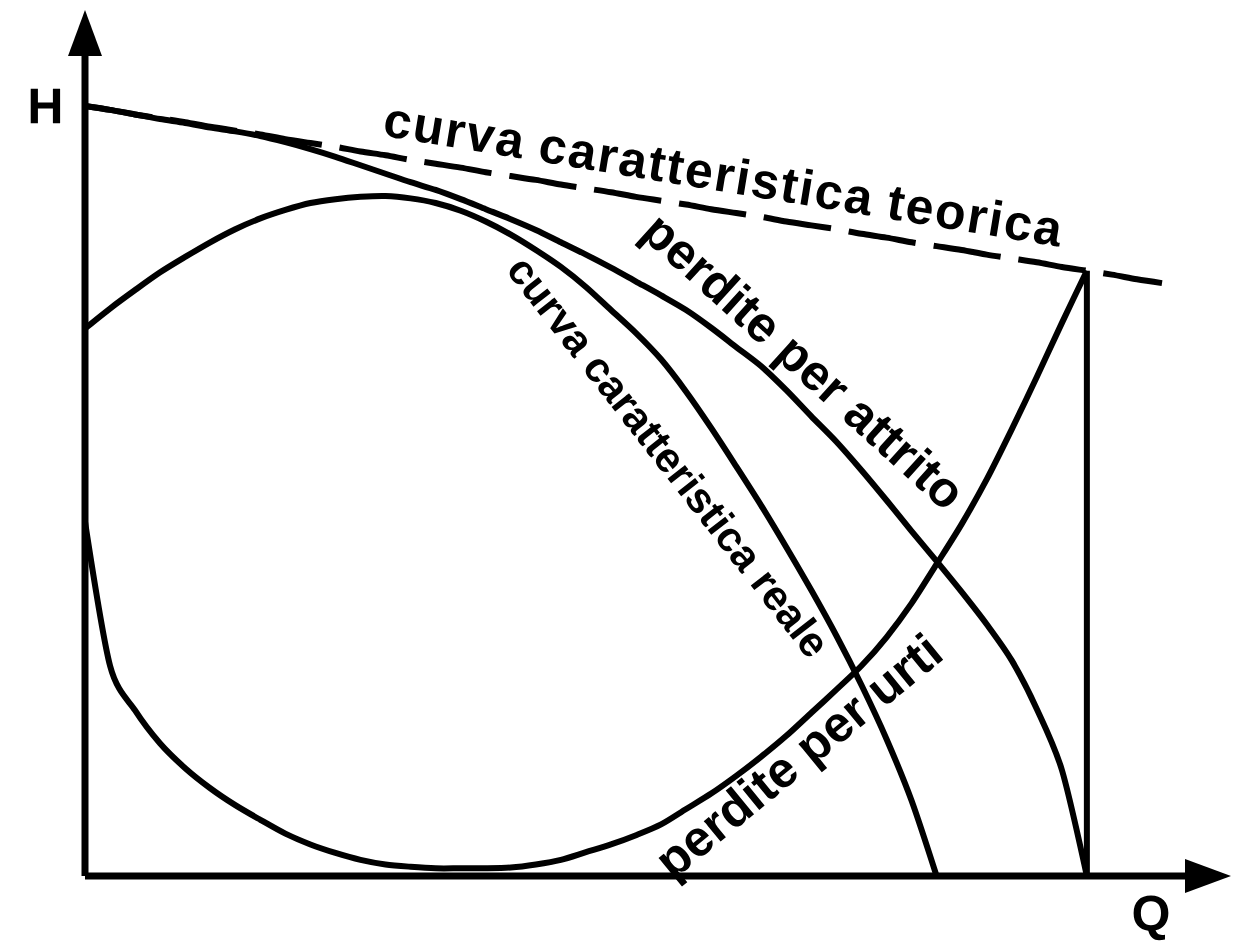 The width and height of the screenshot is (1234, 948). I want to click on x-axis-title: Q, so click(1151, 918).